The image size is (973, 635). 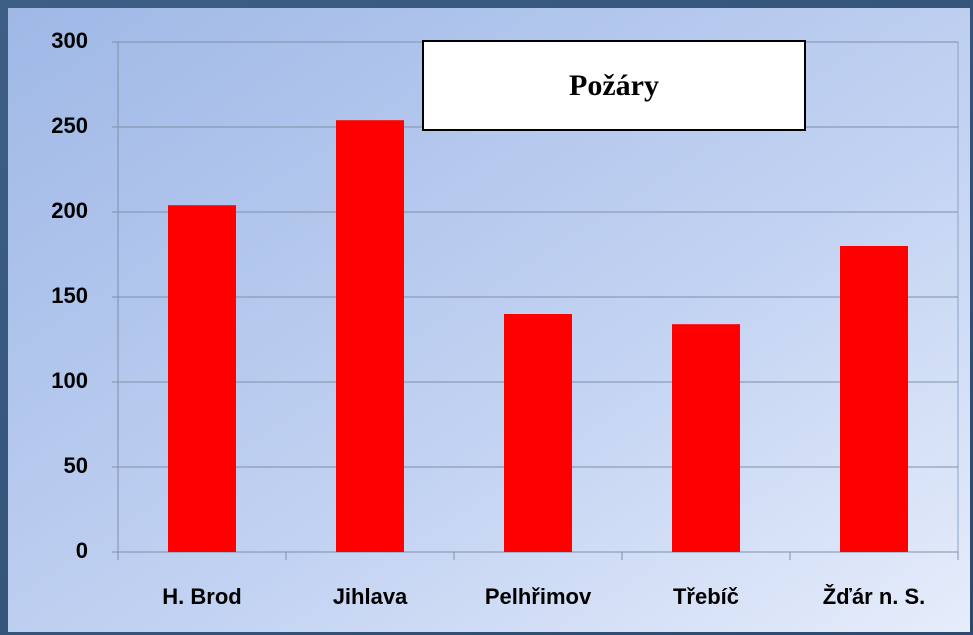 I want to click on y-tick-label: 150, so click(x=69, y=295).